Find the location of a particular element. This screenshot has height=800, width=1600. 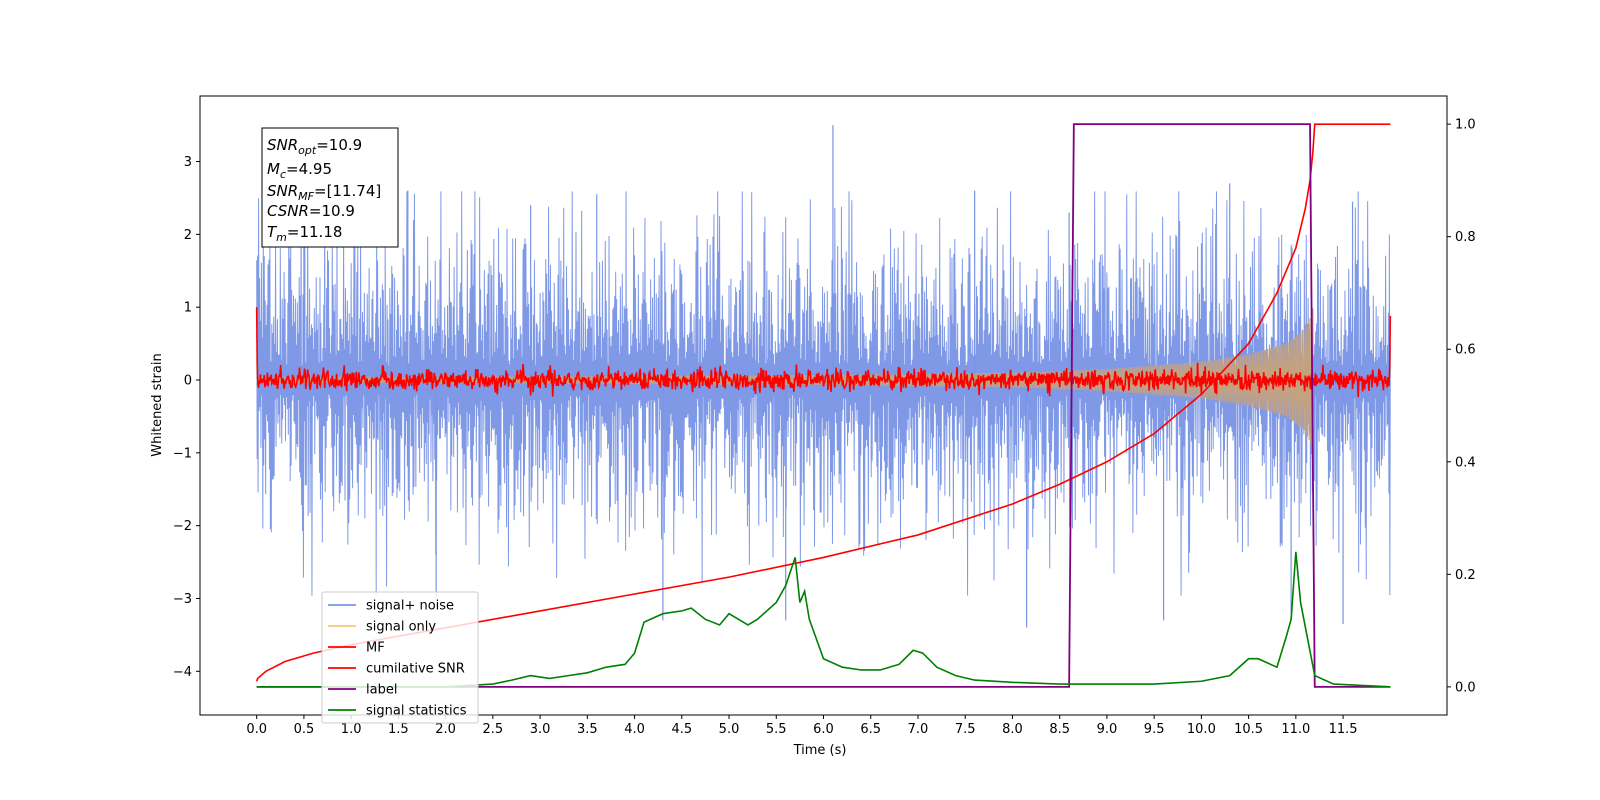

info-mc-value: =4.95 is located at coordinates (309, 169).